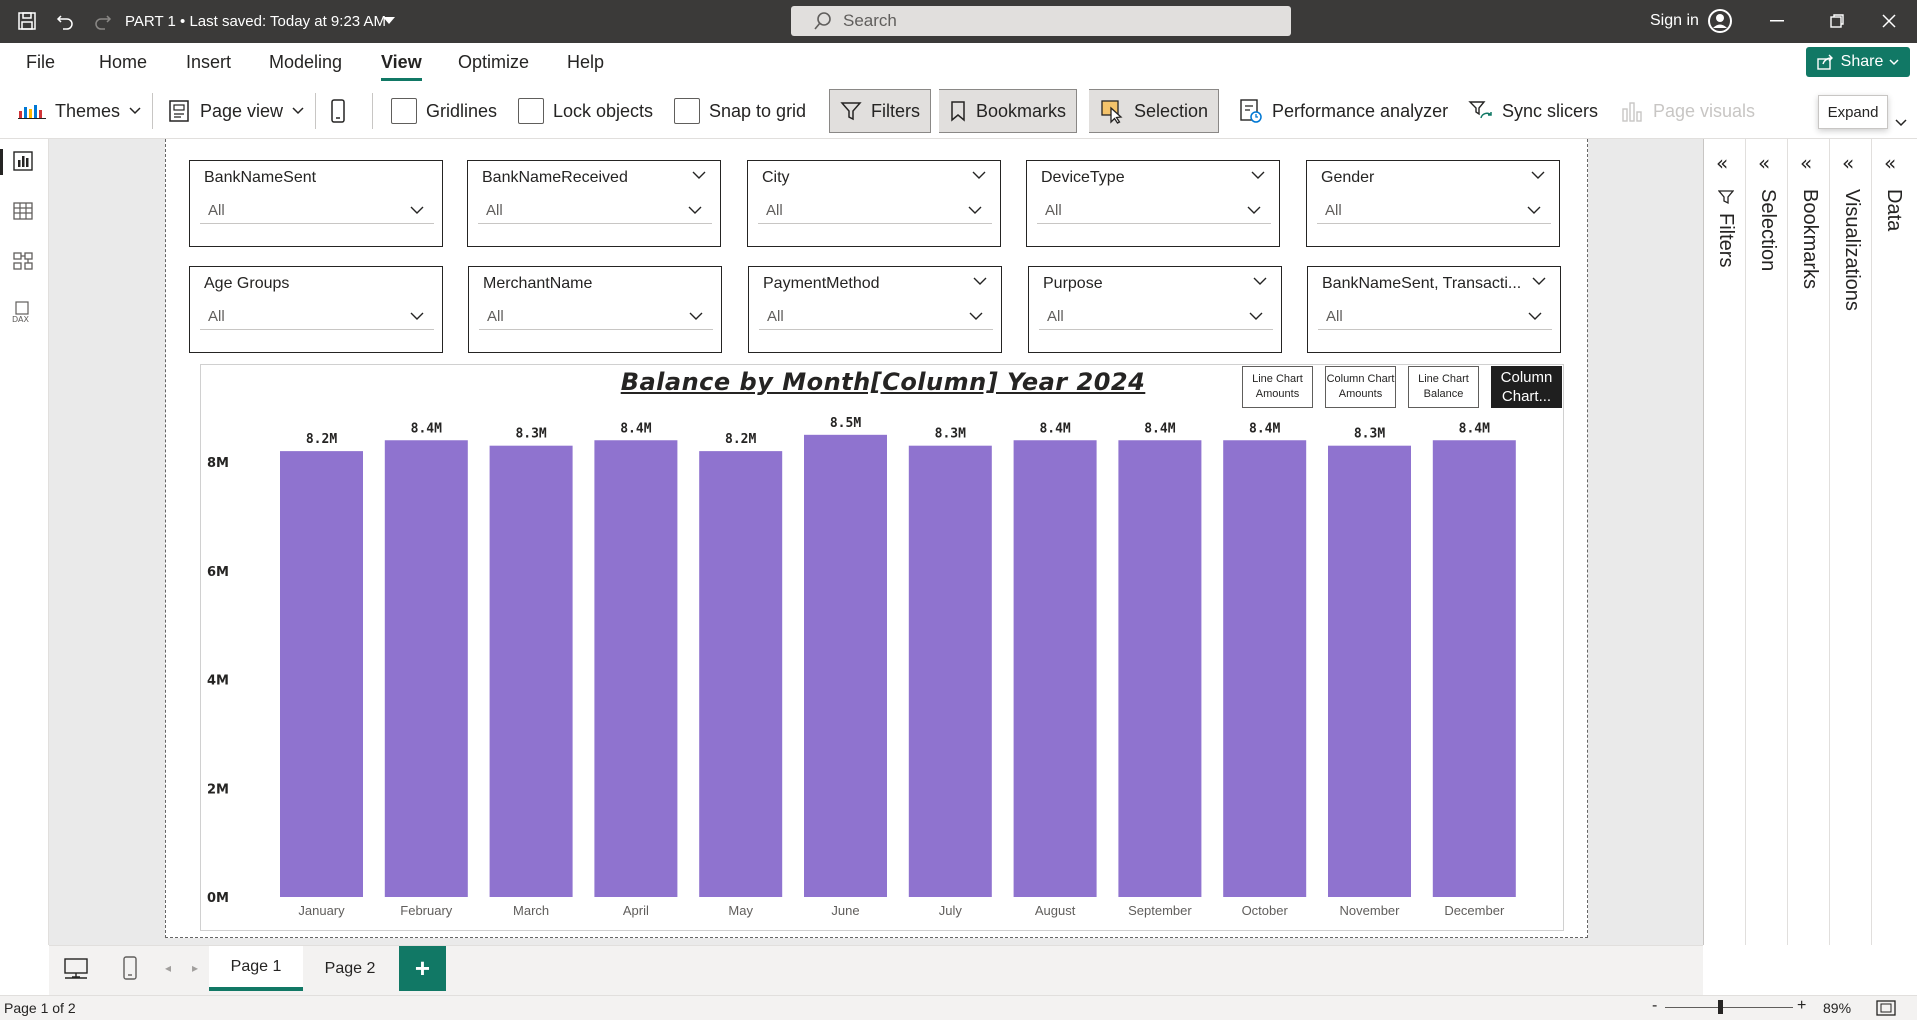 This screenshot has width=1917, height=1020. I want to click on page-tab-2: Page 2, so click(350, 968).